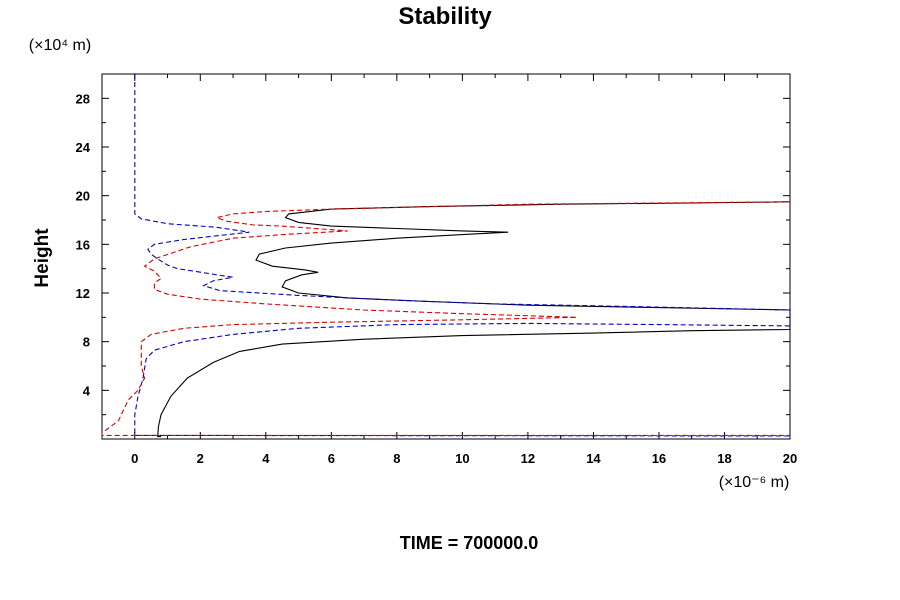  I want to click on x-tick-label: 12, so click(528, 458).